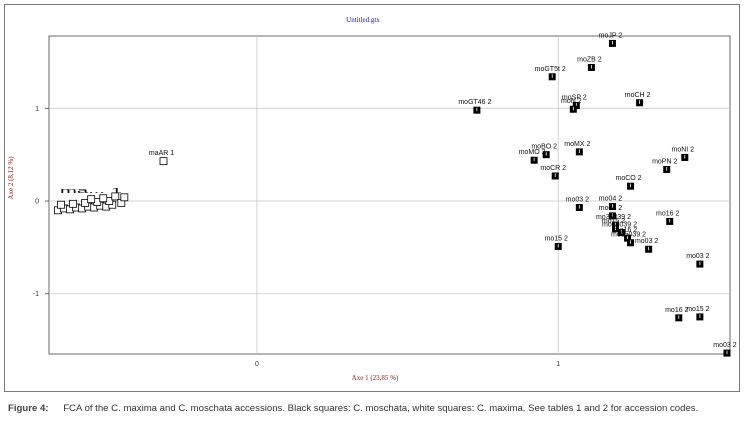 Image resolution: width=745 pixels, height=423 pixels. I want to click on point-label: moGT46 2, so click(474, 102).